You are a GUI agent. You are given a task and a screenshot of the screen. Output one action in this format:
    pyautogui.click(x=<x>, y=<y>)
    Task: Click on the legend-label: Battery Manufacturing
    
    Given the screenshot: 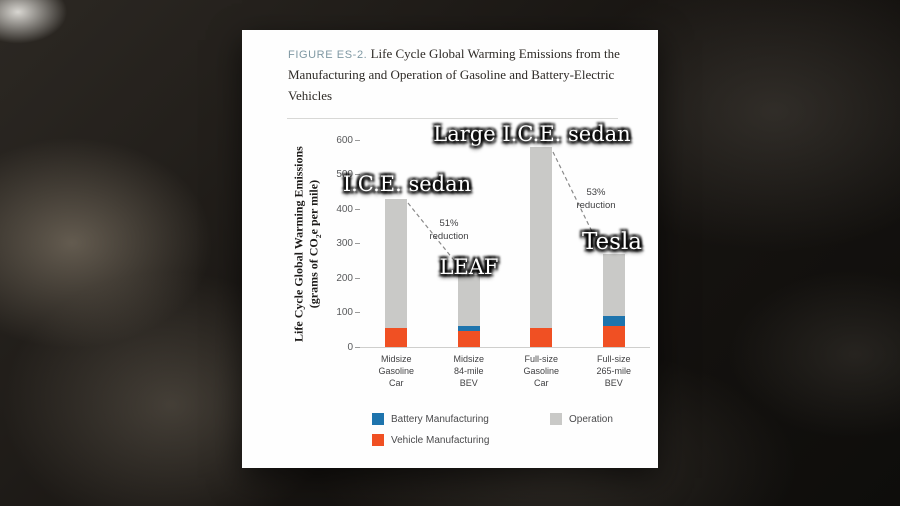 What is the action you would take?
    pyautogui.click(x=440, y=419)
    